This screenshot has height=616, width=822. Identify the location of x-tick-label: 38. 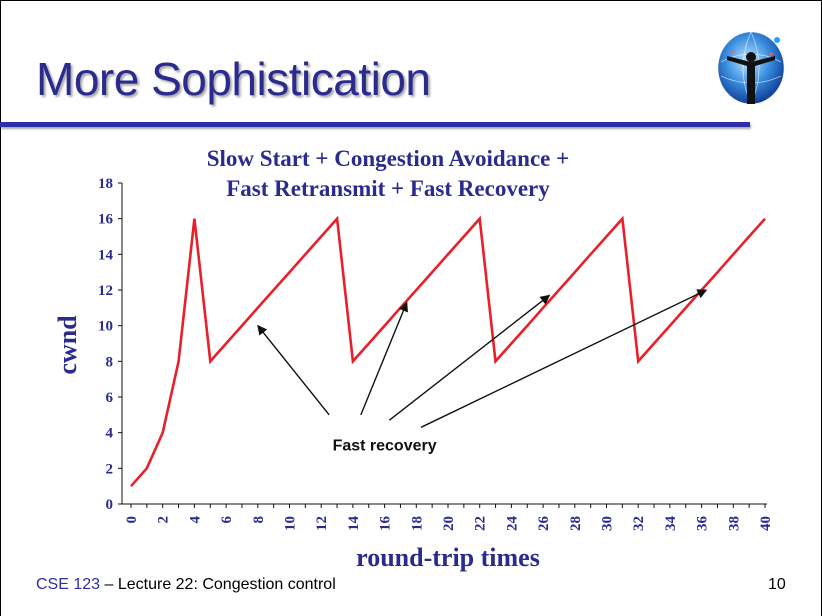
(734, 523).